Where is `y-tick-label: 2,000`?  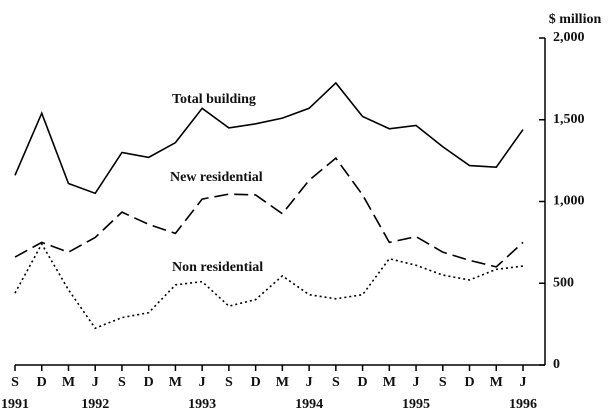 y-tick-label: 2,000 is located at coordinates (569, 37).